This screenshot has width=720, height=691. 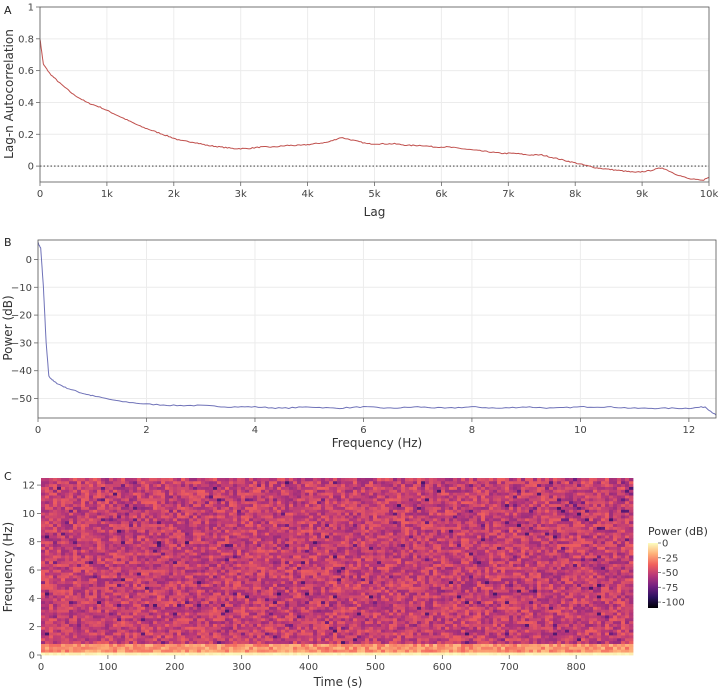 I want to click on x-tick-label: 0, so click(x=40, y=194).